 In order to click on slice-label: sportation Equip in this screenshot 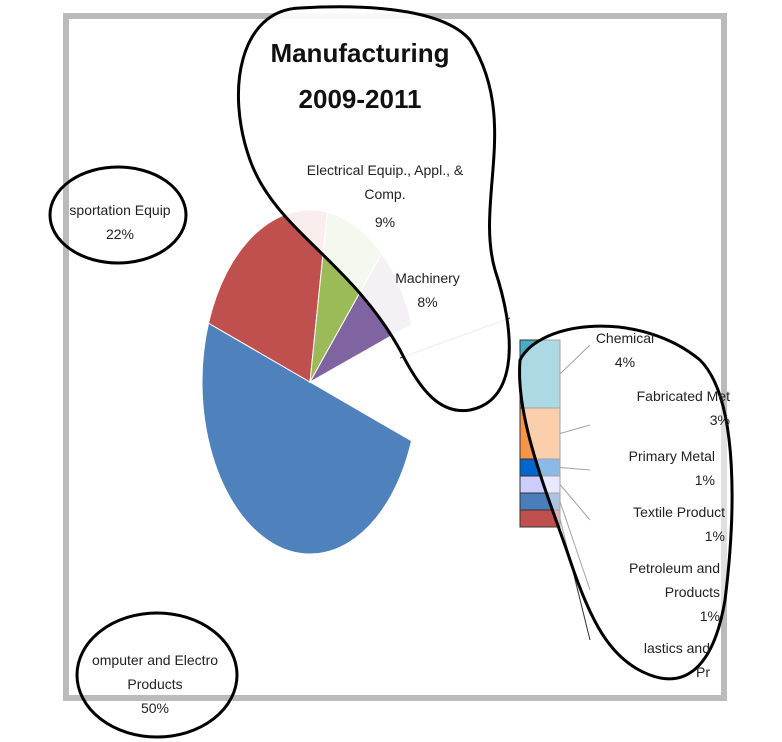, I will do `click(120, 210)`.